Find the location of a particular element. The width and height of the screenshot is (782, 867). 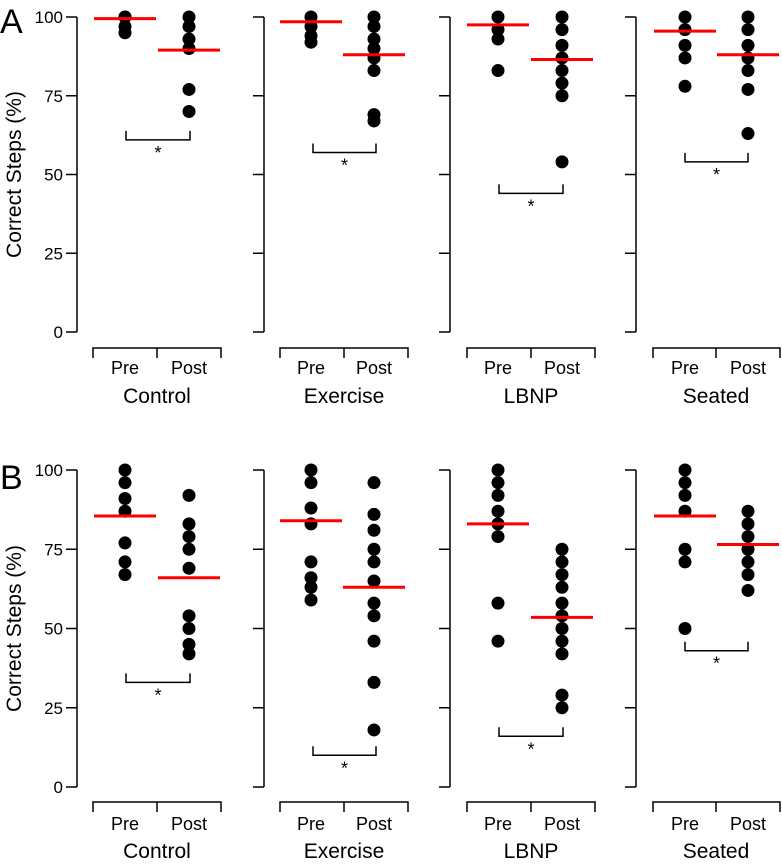

panel-letter: A is located at coordinates (11, 22).